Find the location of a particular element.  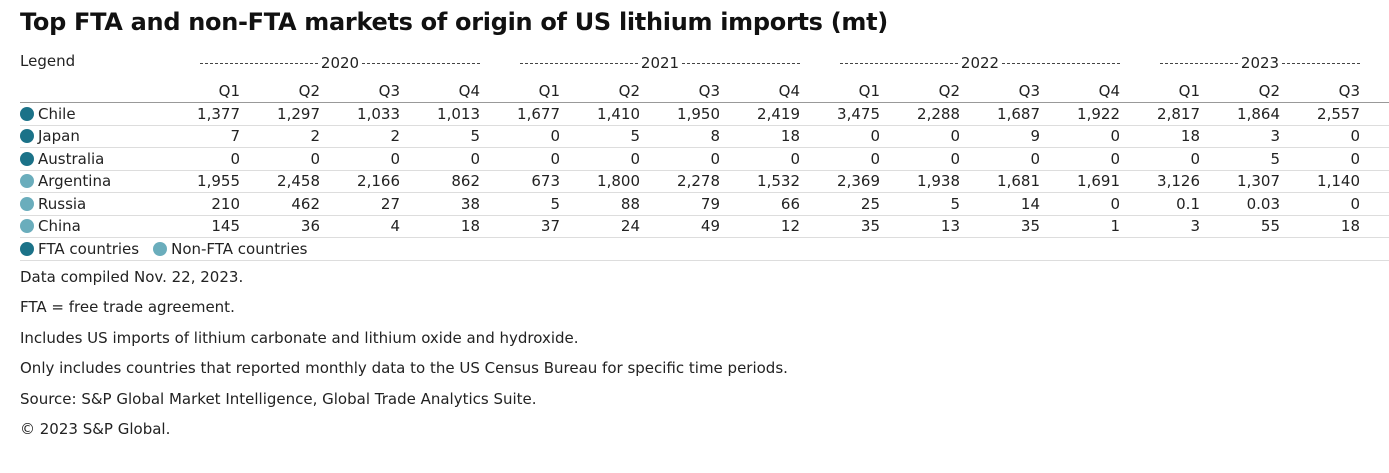

quarter-row: Q1 Q2 Q3 Q4 Q1 Q2 Q3 Q4 Q1 Q2 Q3 Q4 Q1 Q2 Q3 is located at coordinates (704, 88).